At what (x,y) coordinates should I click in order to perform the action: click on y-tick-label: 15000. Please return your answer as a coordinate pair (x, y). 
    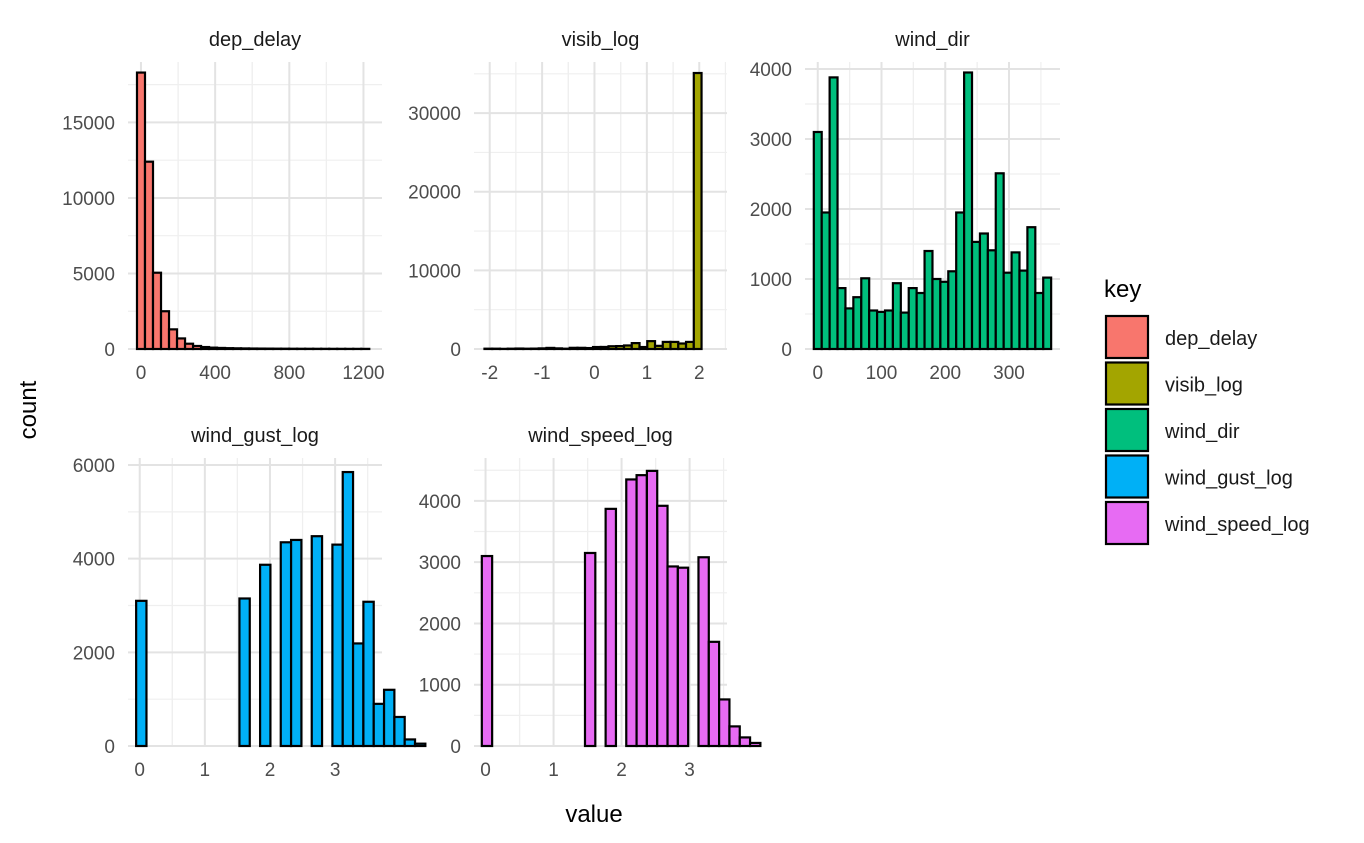
    Looking at the image, I should click on (88, 123).